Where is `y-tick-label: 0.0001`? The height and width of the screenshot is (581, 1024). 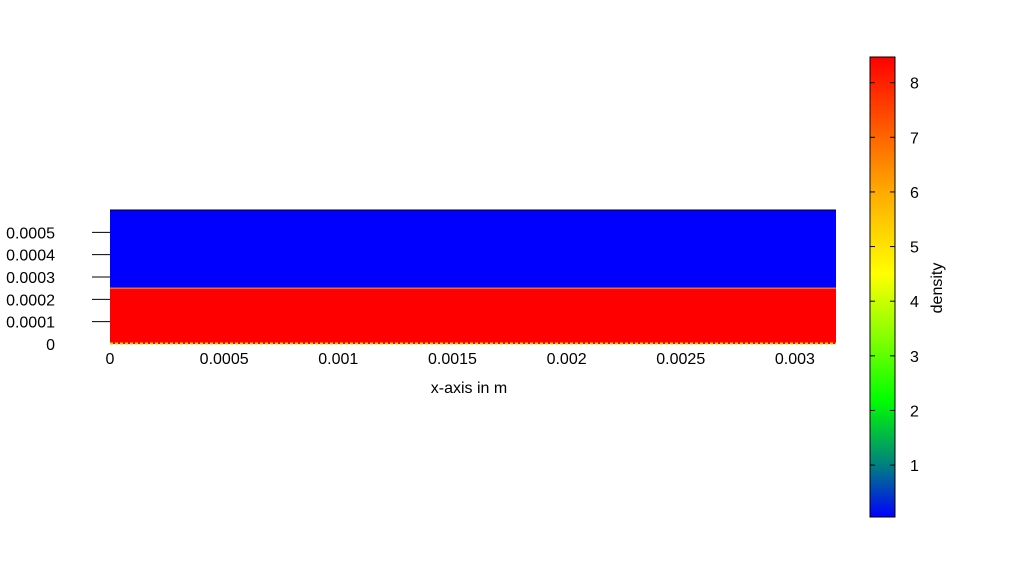
y-tick-label: 0.0001 is located at coordinates (30, 323).